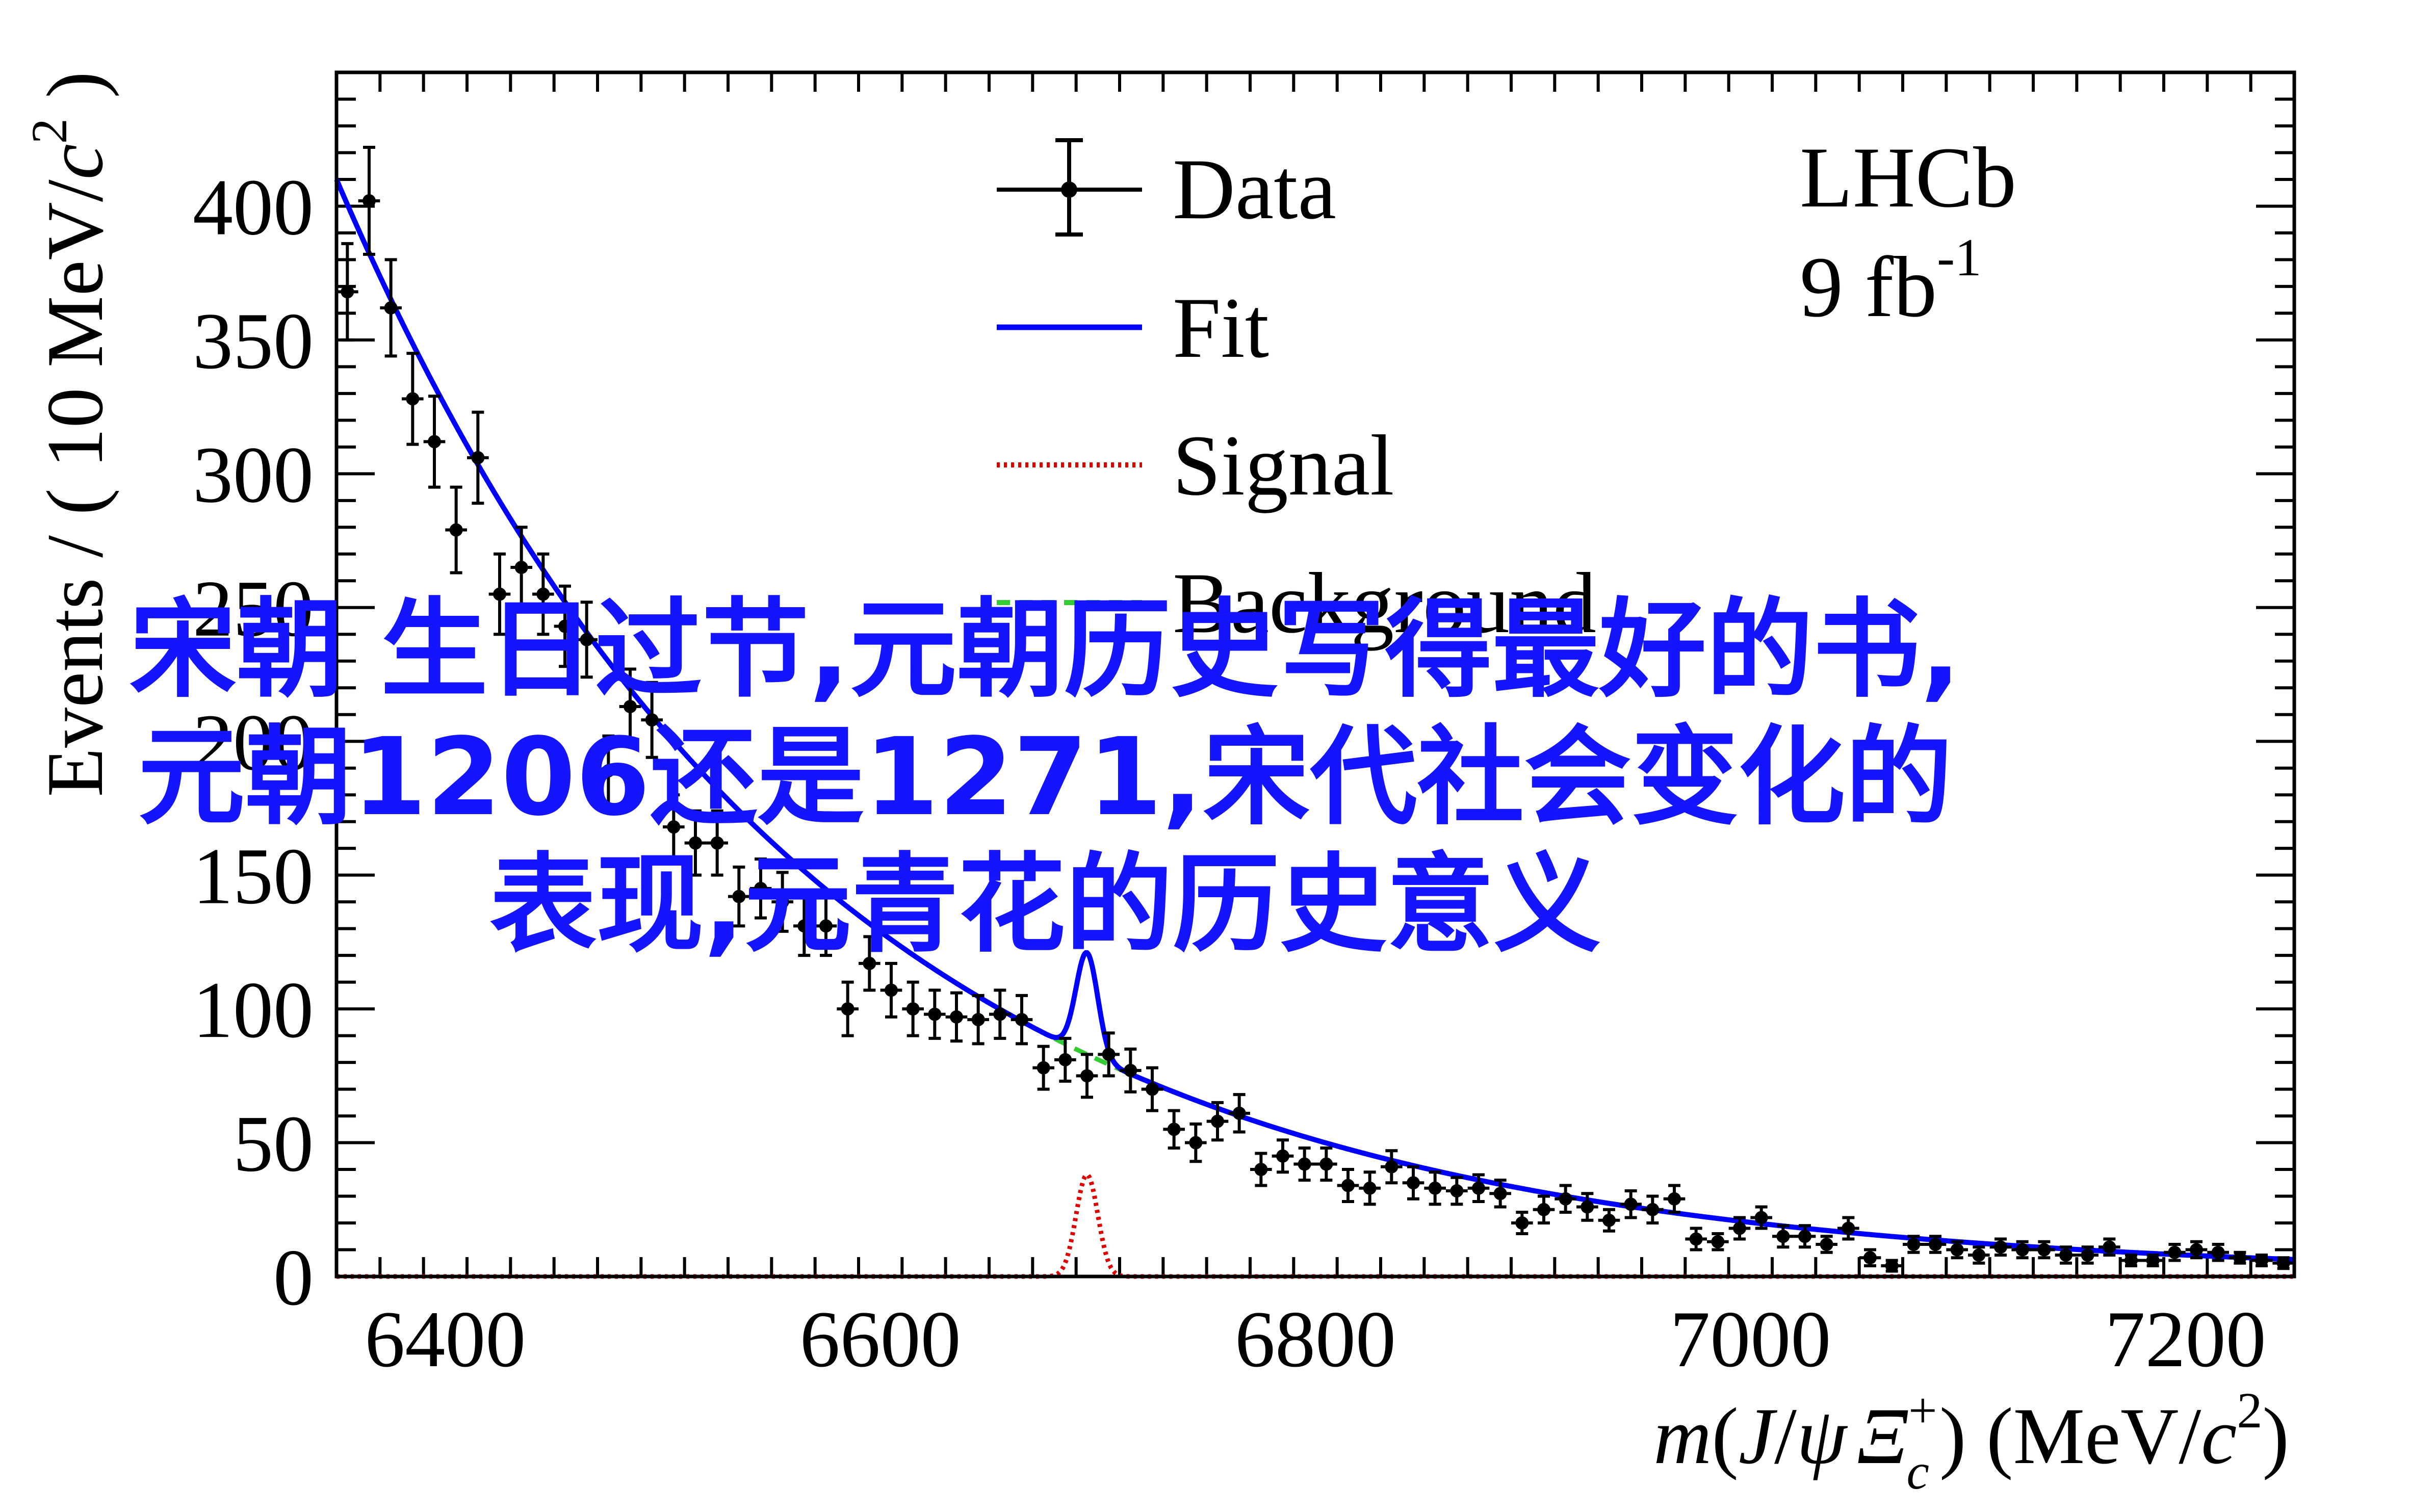  Describe the element at coordinates (1315, 1225) in the screenshot. I see `signal-curve` at that location.